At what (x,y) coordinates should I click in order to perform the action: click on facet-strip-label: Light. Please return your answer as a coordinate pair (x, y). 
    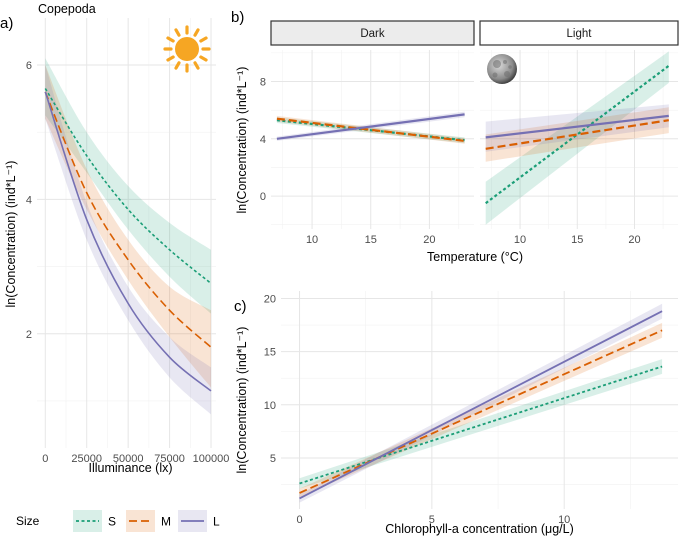
    Looking at the image, I should click on (580, 34).